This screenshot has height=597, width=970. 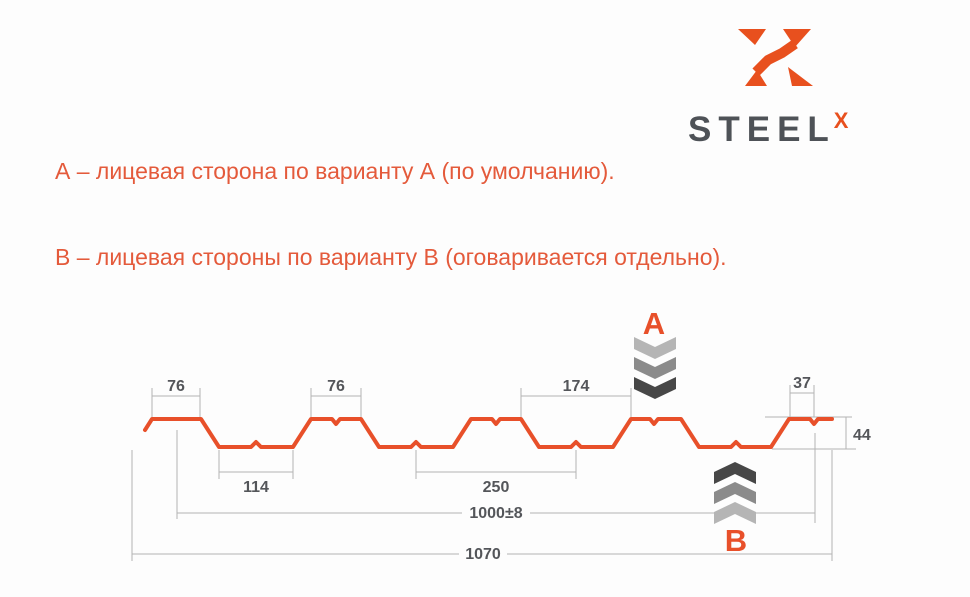 I want to click on dim-76-left-label: 76, so click(x=176, y=386).